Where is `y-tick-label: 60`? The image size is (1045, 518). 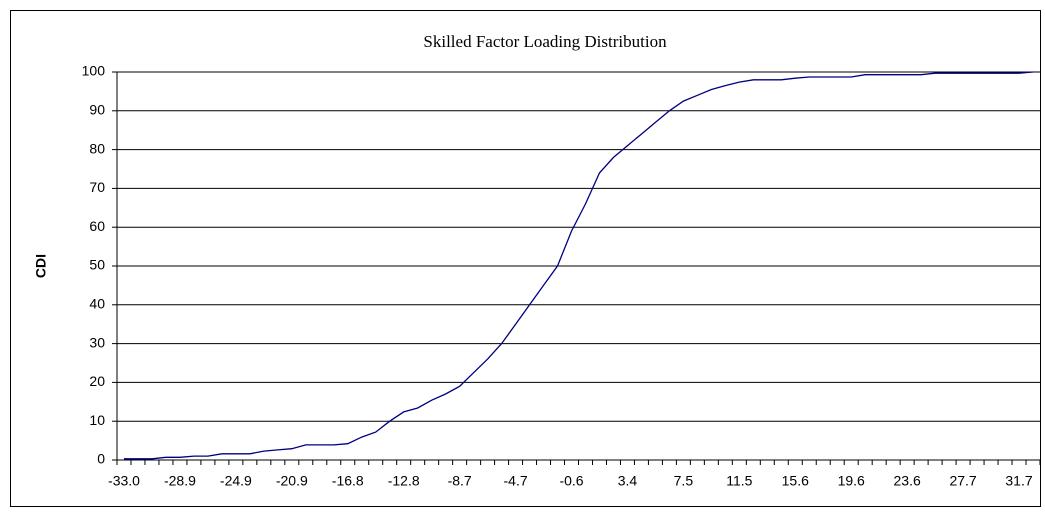 y-tick-label: 60 is located at coordinates (97, 226).